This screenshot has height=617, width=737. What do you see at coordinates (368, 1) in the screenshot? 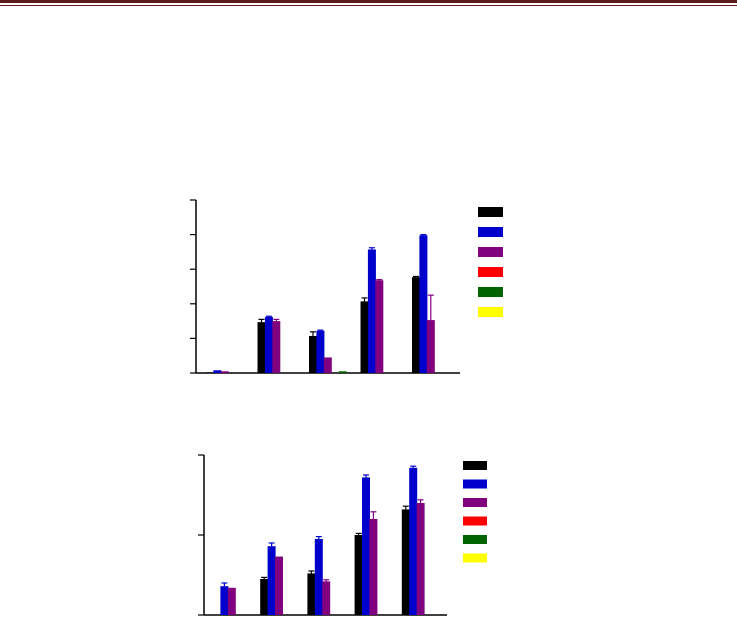
I see `header-rule-thick` at bounding box center [368, 1].